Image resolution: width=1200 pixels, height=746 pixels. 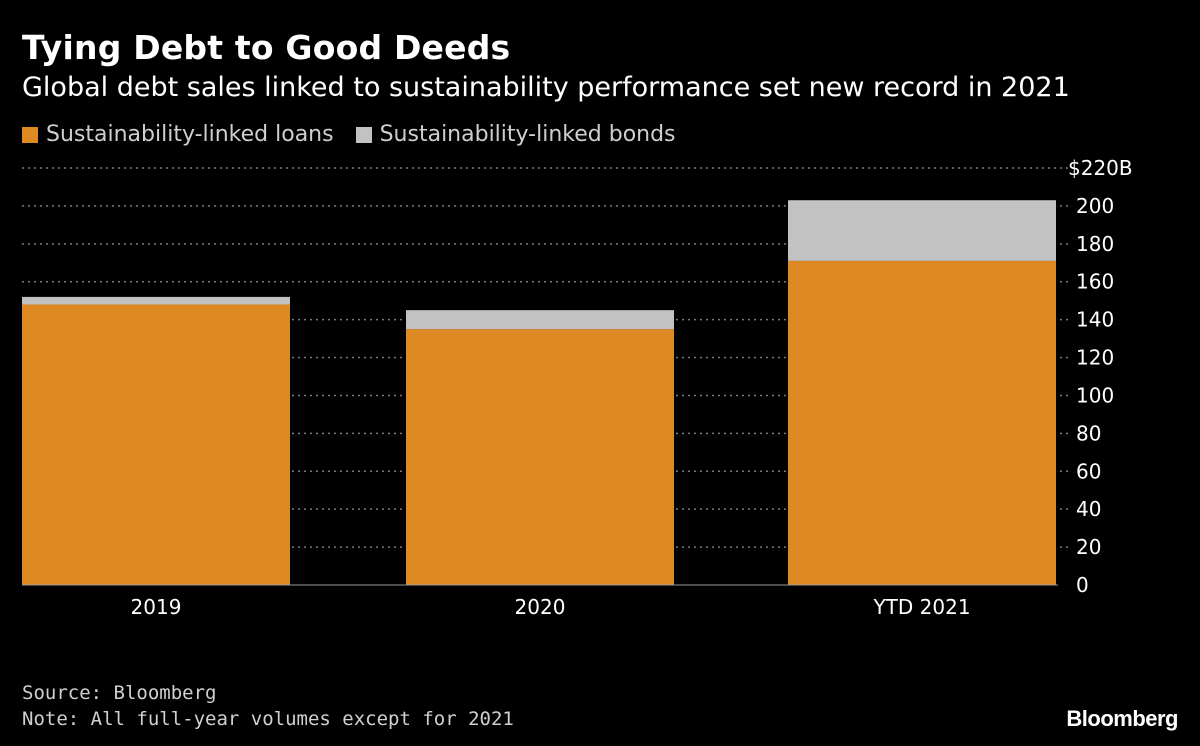 I want to click on legend-swatch-bonds, so click(x=363, y=134).